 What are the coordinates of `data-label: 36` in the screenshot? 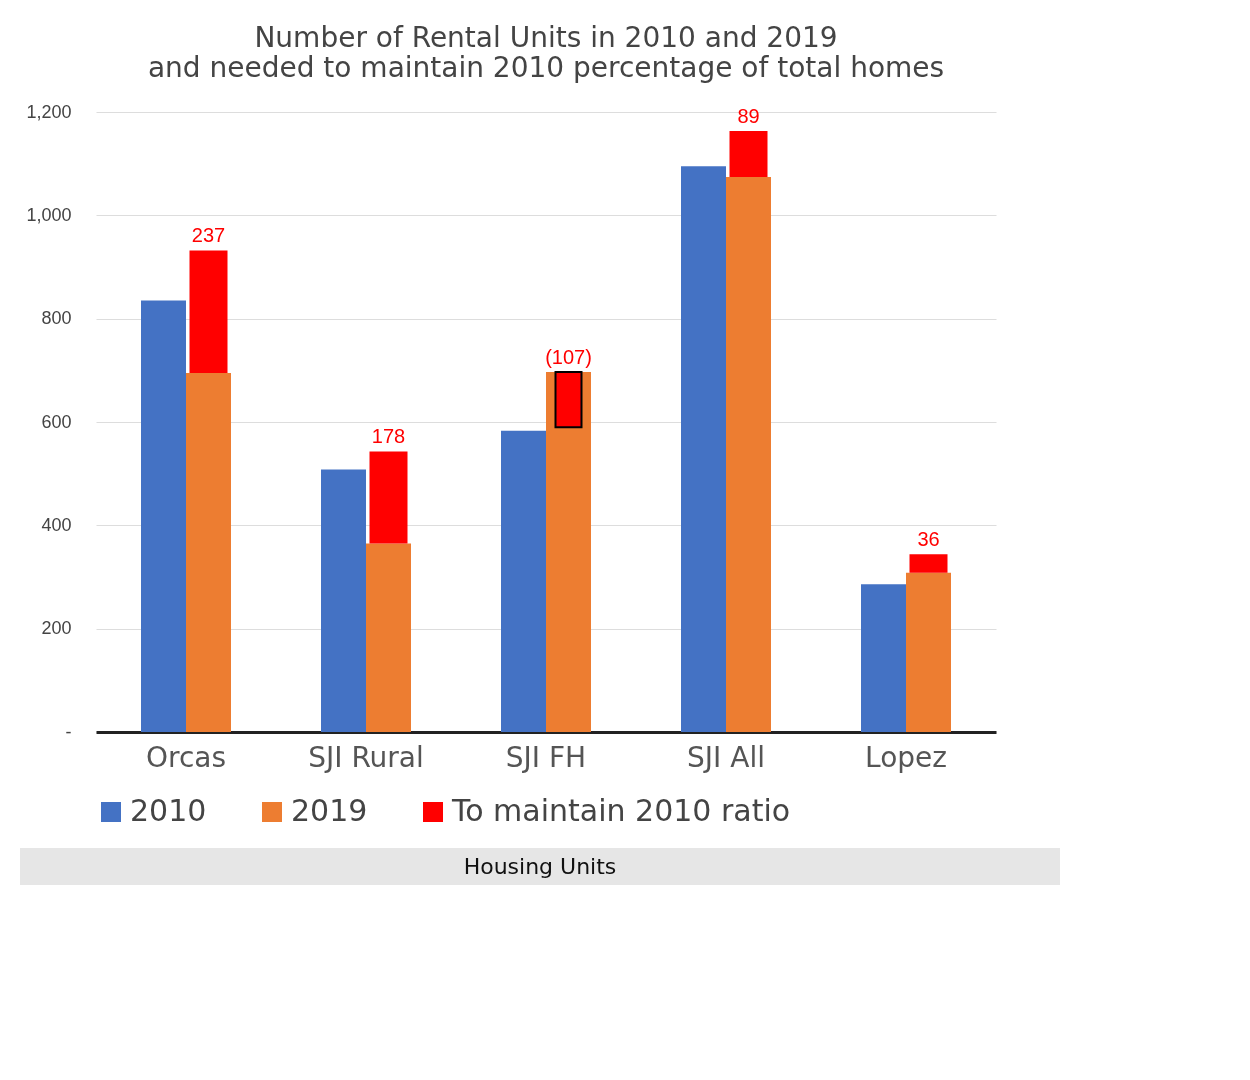 It's located at (928, 539).